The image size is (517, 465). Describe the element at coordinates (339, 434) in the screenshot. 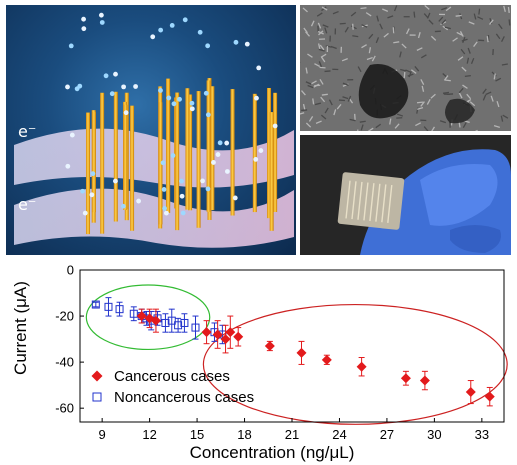

I see `x-tick-label: 24` at that location.